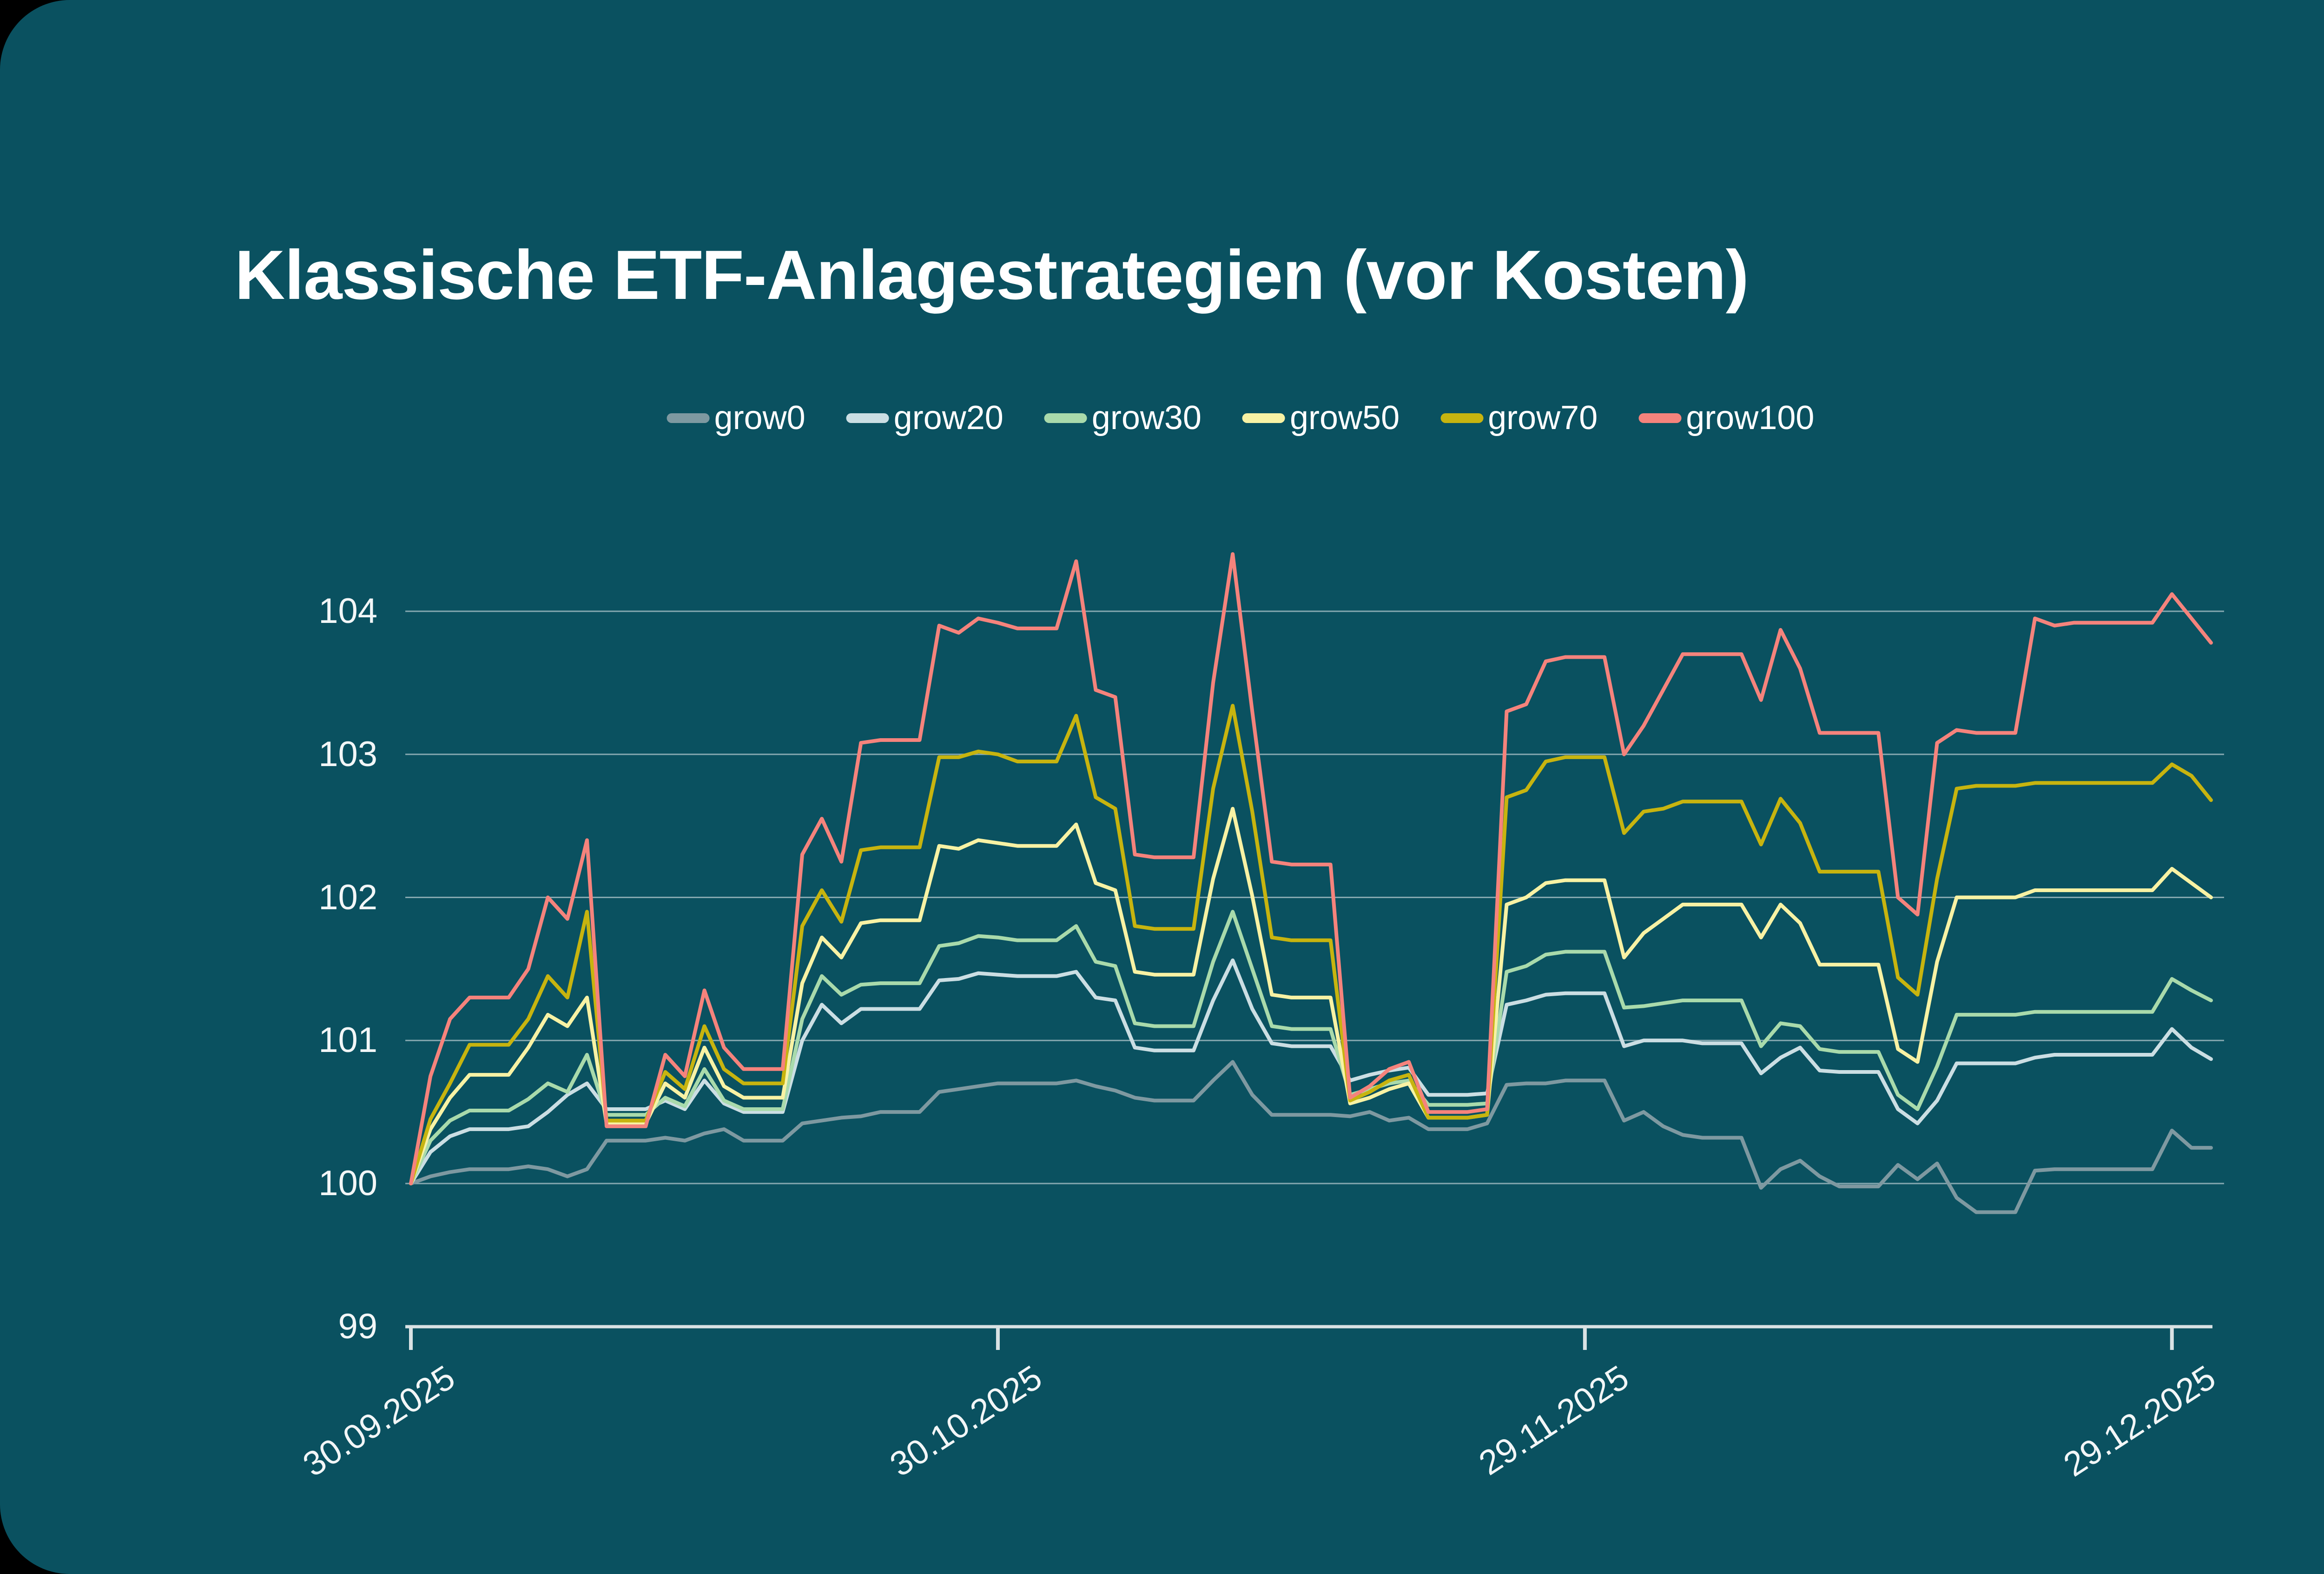  I want to click on legend-swatch-grow30-icon, so click(1065, 418).